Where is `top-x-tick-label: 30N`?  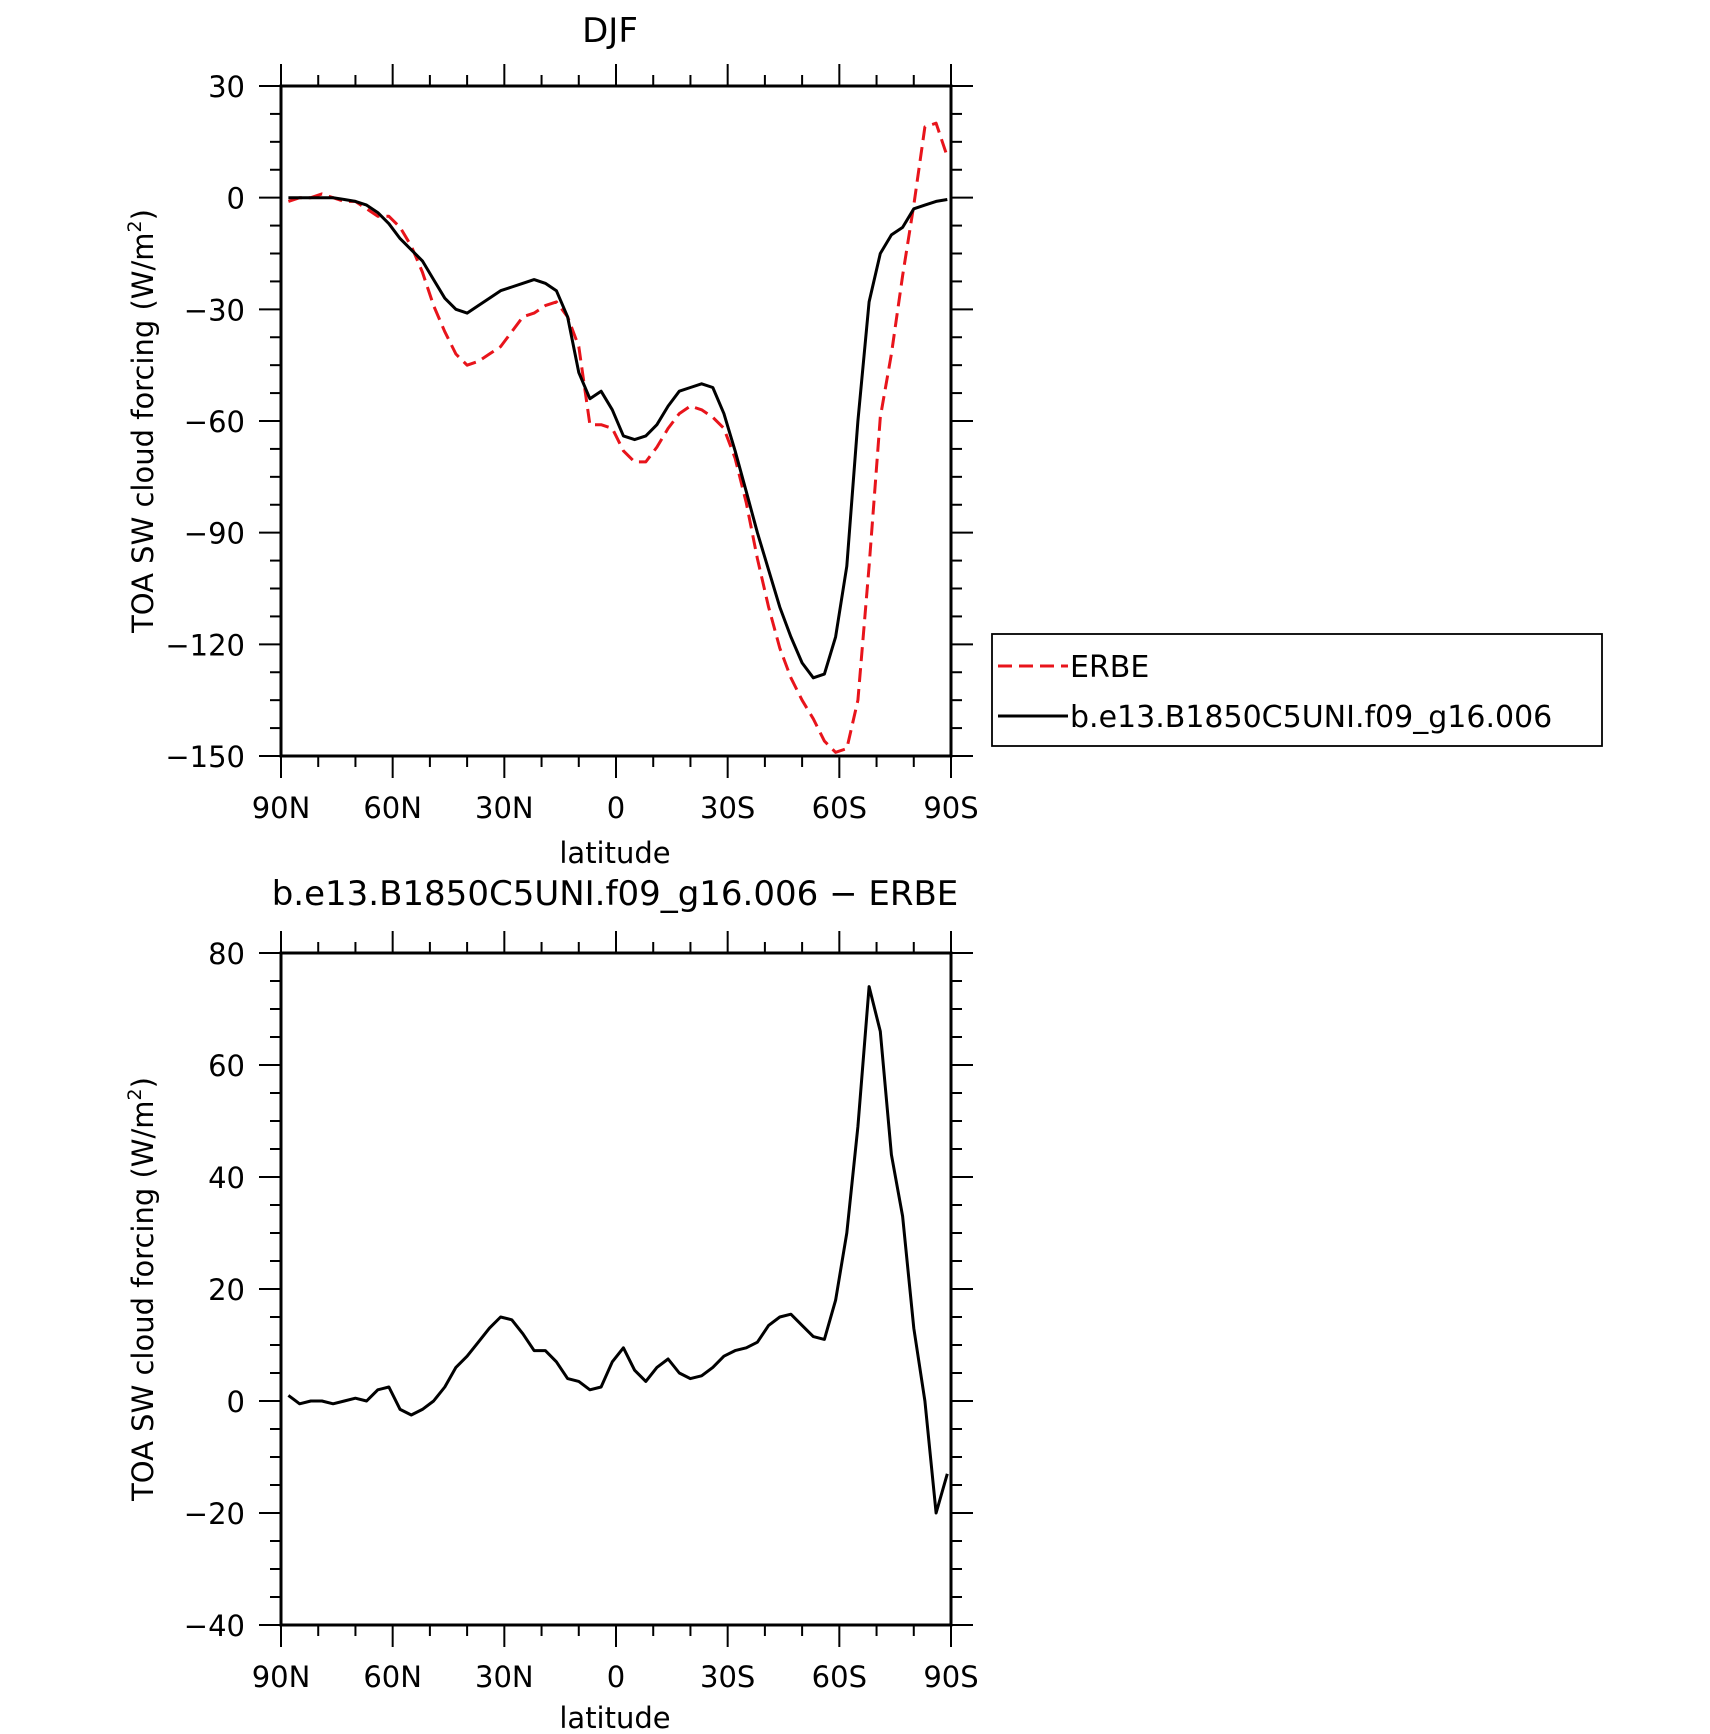 top-x-tick-label: 30N is located at coordinates (504, 808).